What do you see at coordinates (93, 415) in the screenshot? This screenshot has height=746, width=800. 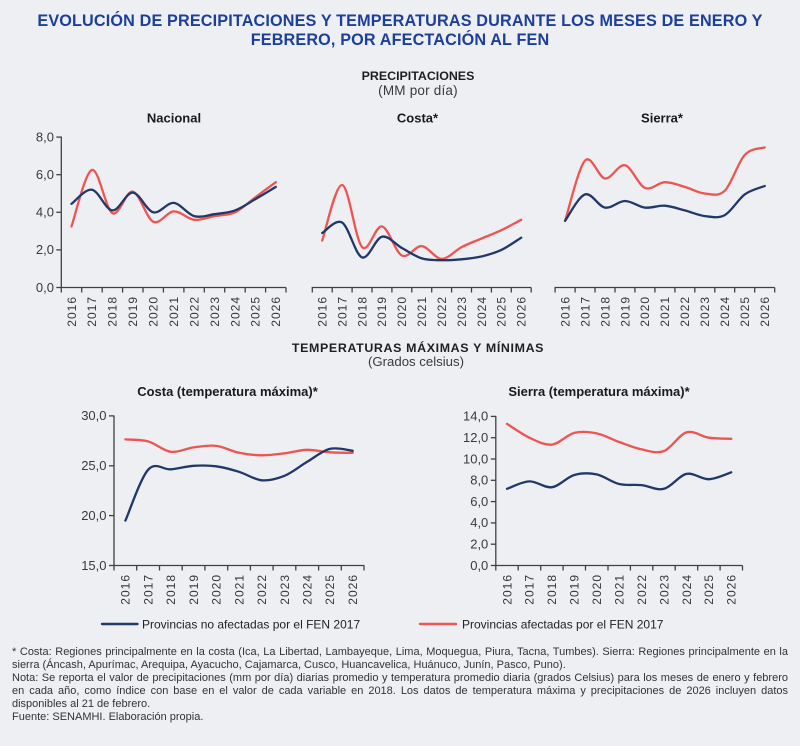 I see `svg-text: 30,0` at bounding box center [93, 415].